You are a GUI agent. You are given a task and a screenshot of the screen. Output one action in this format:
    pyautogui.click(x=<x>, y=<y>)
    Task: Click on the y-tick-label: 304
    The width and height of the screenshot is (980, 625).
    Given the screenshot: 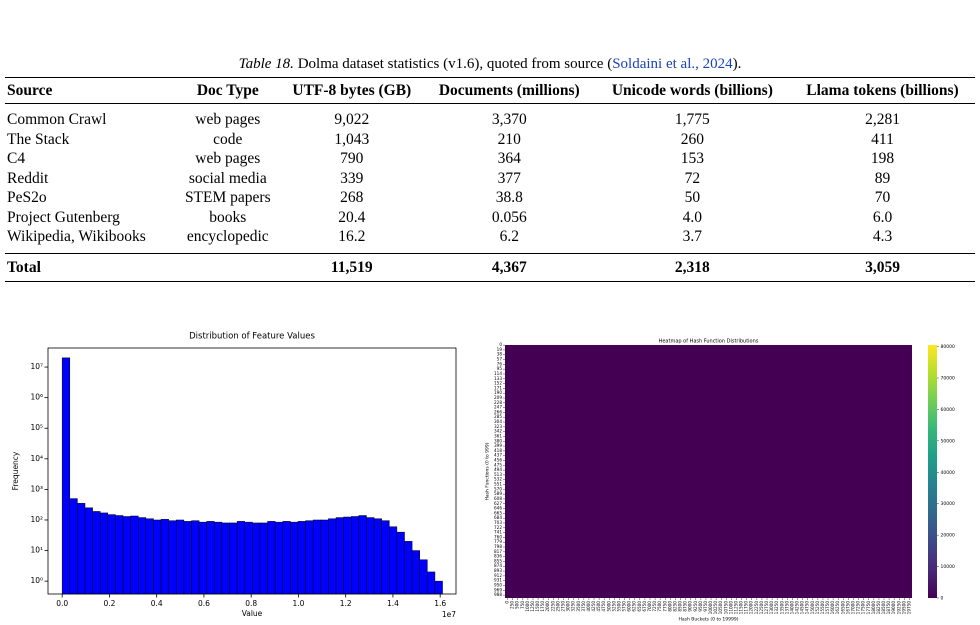 What is the action you would take?
    pyautogui.click(x=498, y=421)
    